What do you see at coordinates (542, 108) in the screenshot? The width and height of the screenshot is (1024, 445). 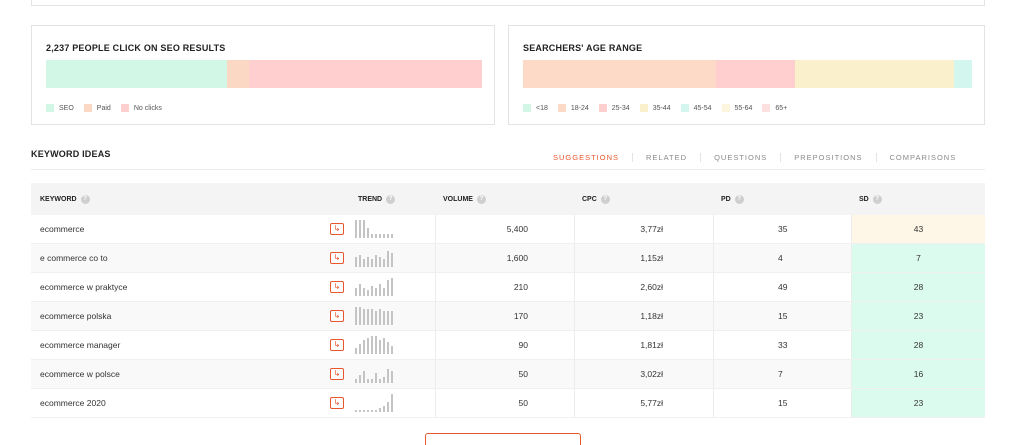 I see `legend-label: <18` at bounding box center [542, 108].